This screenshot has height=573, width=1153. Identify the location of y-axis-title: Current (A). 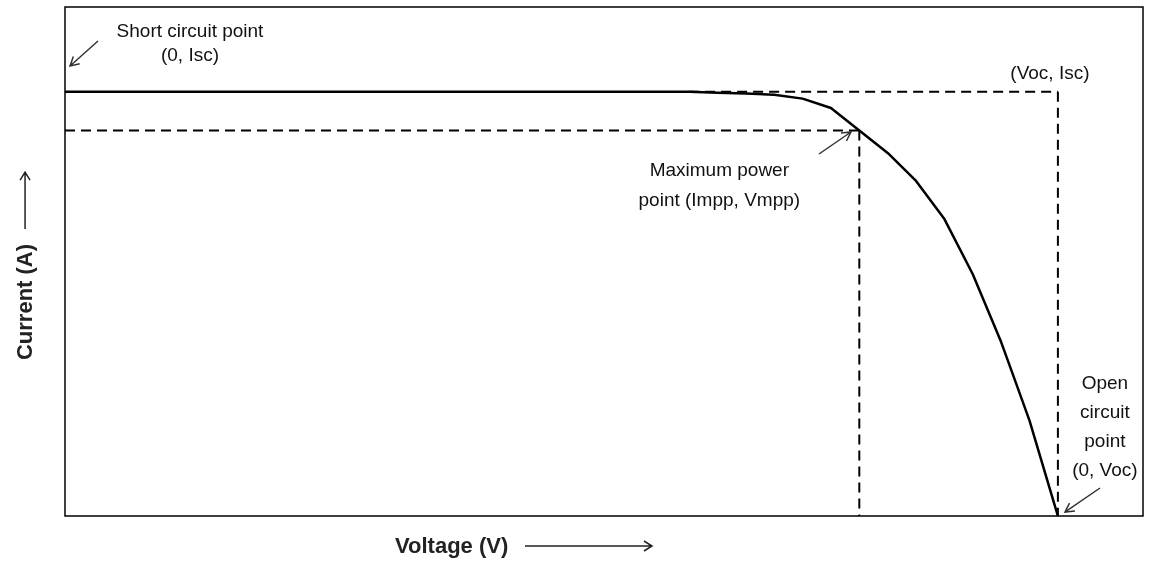
(25, 302).